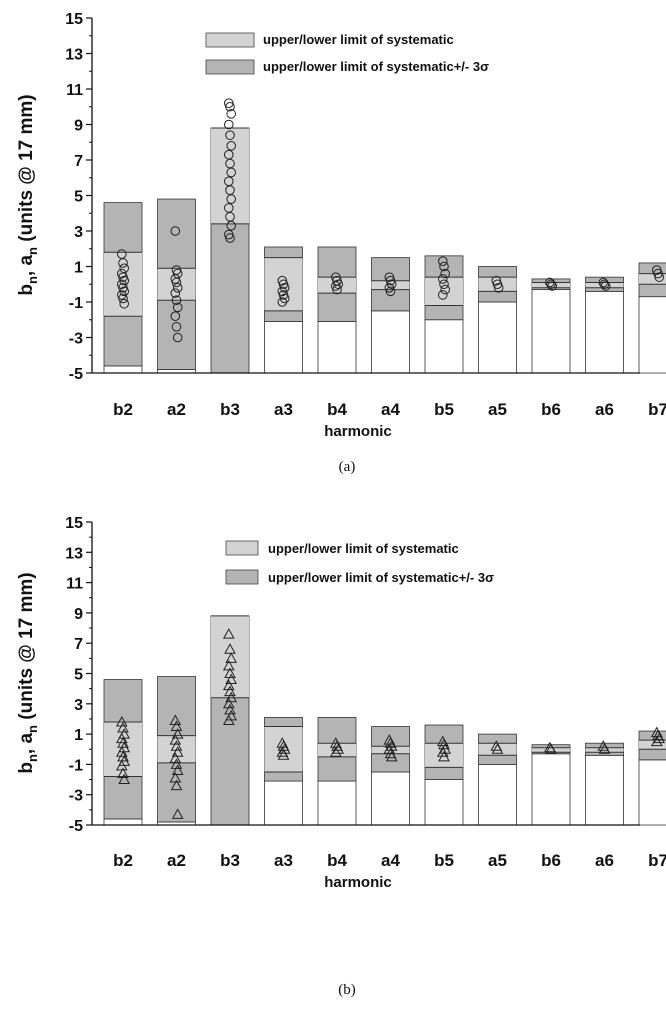 This screenshot has width=666, height=1009. Describe the element at coordinates (78, 126) in the screenshot. I see `y-tick-label: 9` at that location.